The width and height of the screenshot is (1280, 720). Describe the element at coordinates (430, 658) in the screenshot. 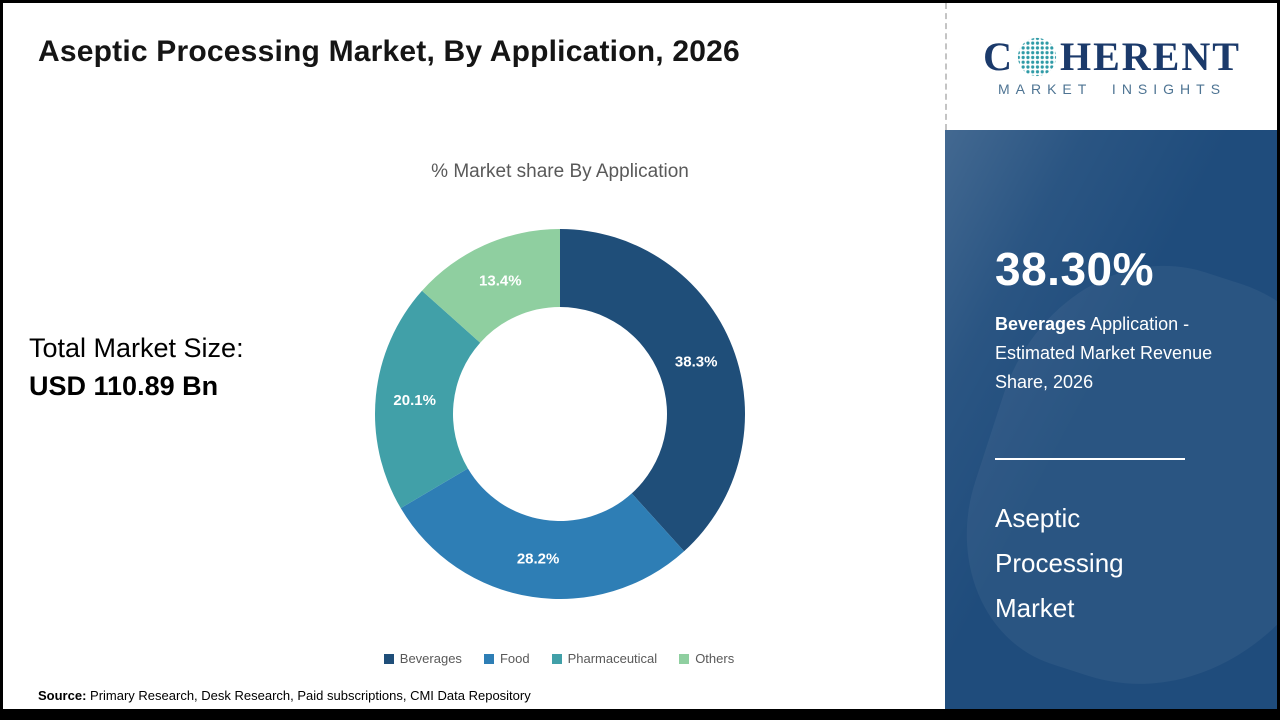

I see `legend-label-beverages: Beverages` at that location.